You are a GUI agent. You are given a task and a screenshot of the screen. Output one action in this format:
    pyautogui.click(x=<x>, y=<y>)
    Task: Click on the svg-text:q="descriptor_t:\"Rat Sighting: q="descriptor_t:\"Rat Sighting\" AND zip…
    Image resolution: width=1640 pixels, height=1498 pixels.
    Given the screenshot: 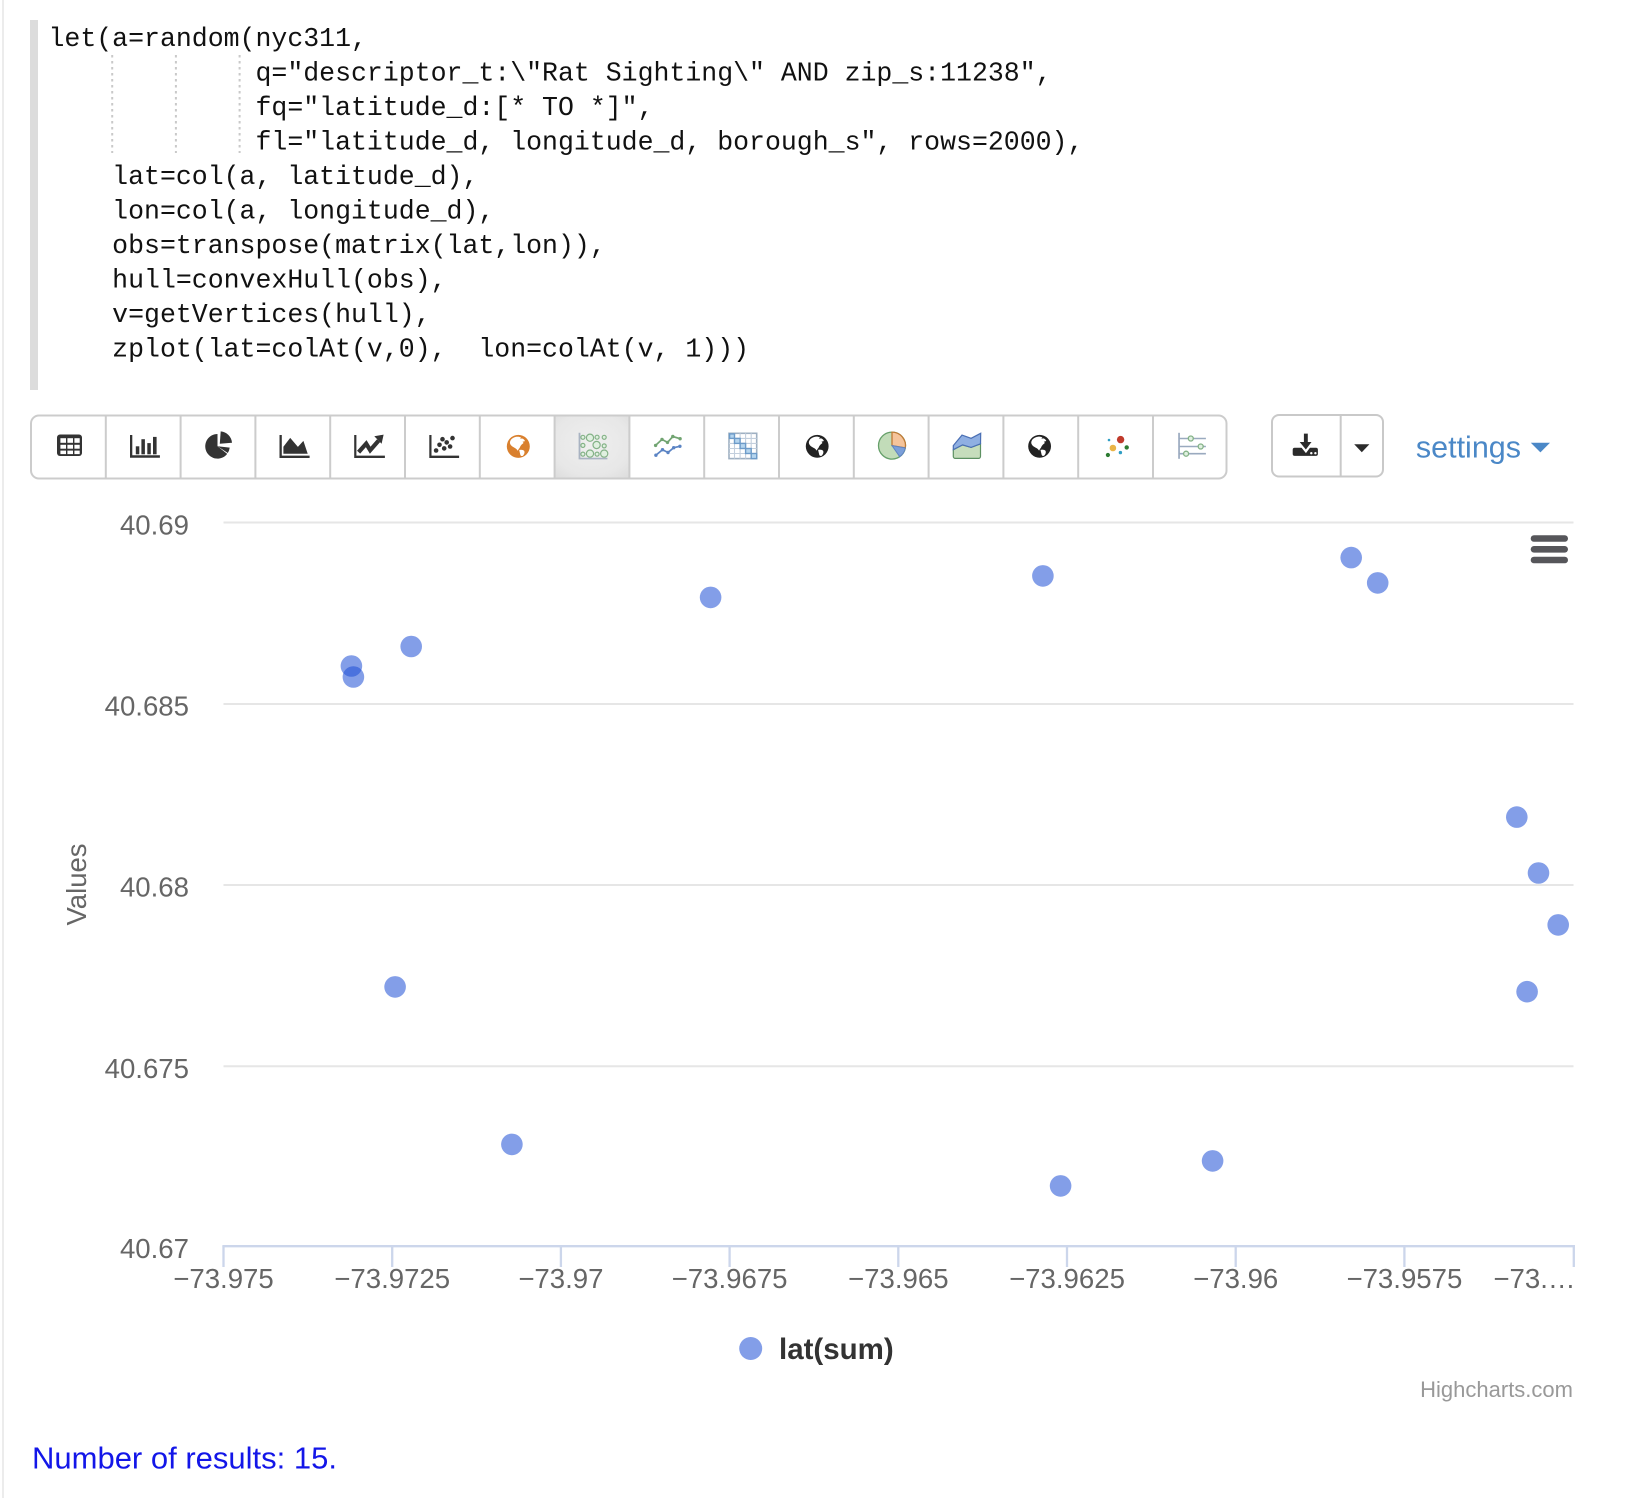 What is the action you would take?
    pyautogui.click(x=550, y=74)
    